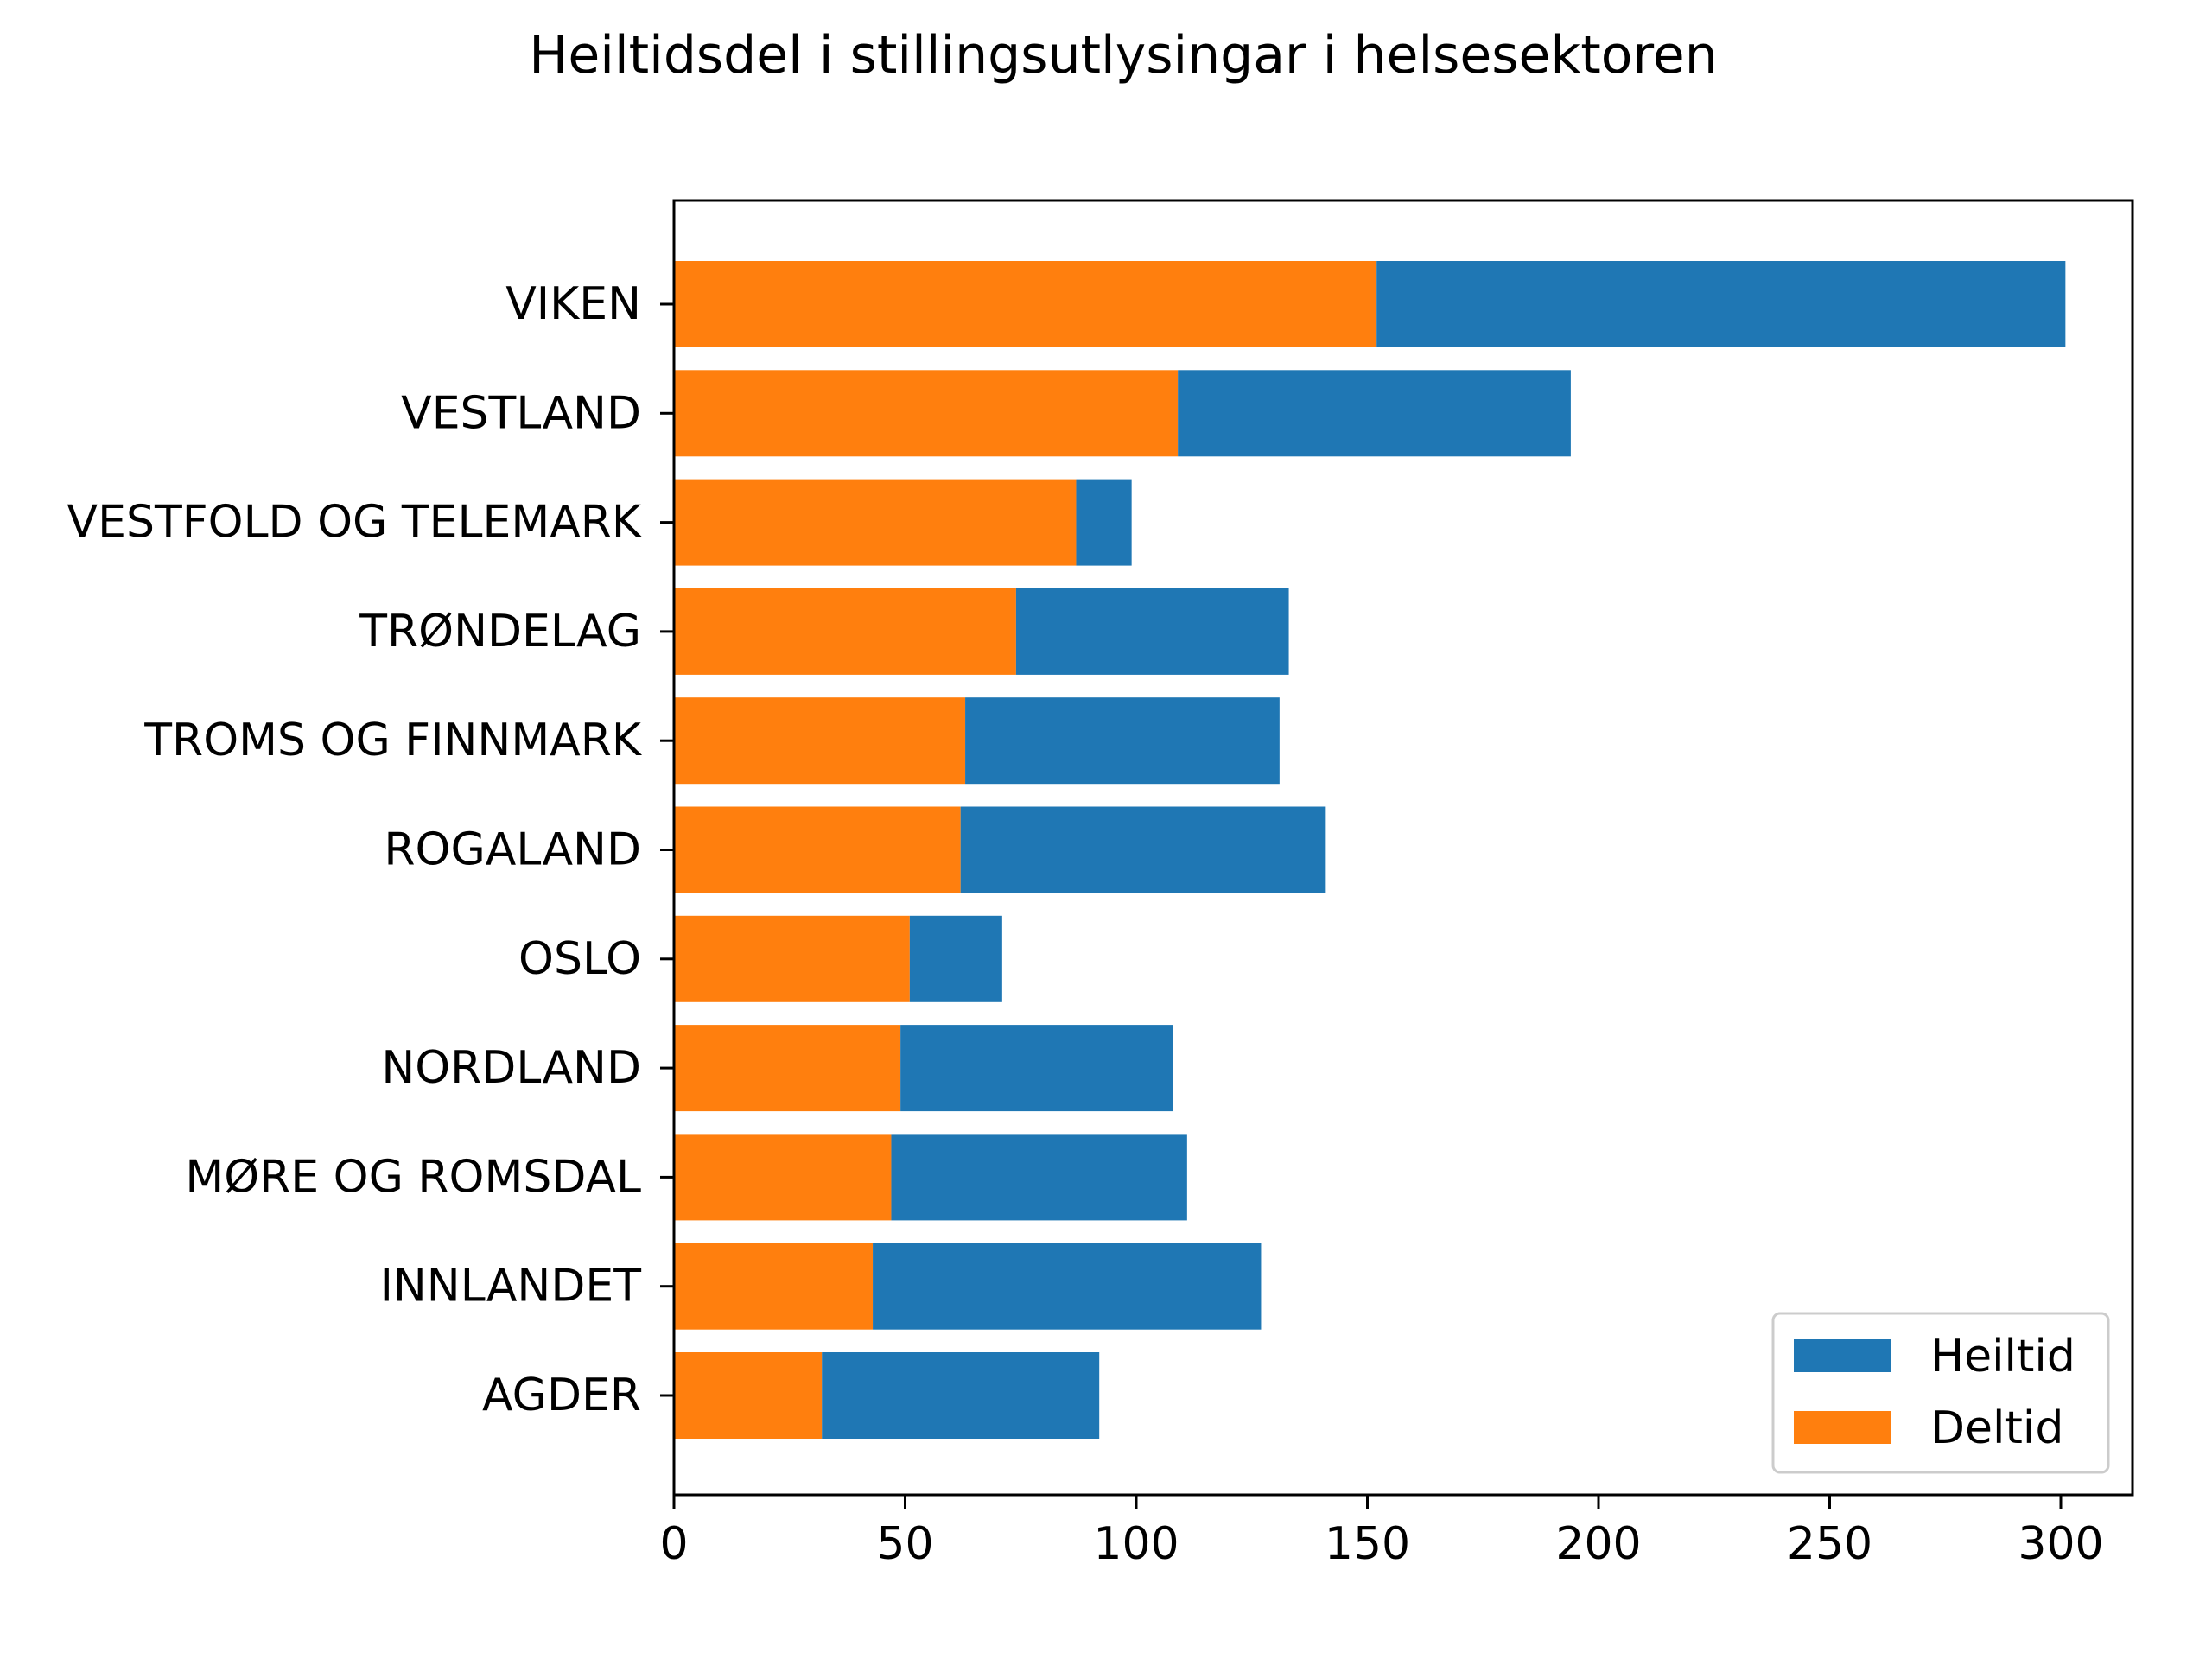 Image resolution: width=2212 pixels, height=1659 pixels. I want to click on bar-deltid-rogaland, so click(817, 849).